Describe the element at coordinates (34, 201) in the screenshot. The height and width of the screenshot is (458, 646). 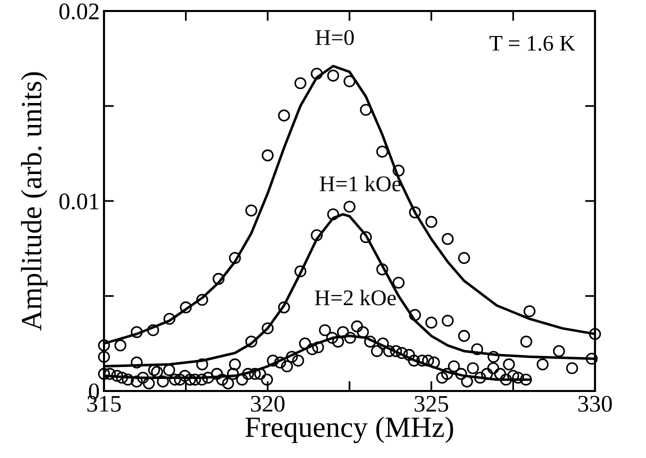
I see `y-axis-title: Amplitude (arb. units)` at that location.